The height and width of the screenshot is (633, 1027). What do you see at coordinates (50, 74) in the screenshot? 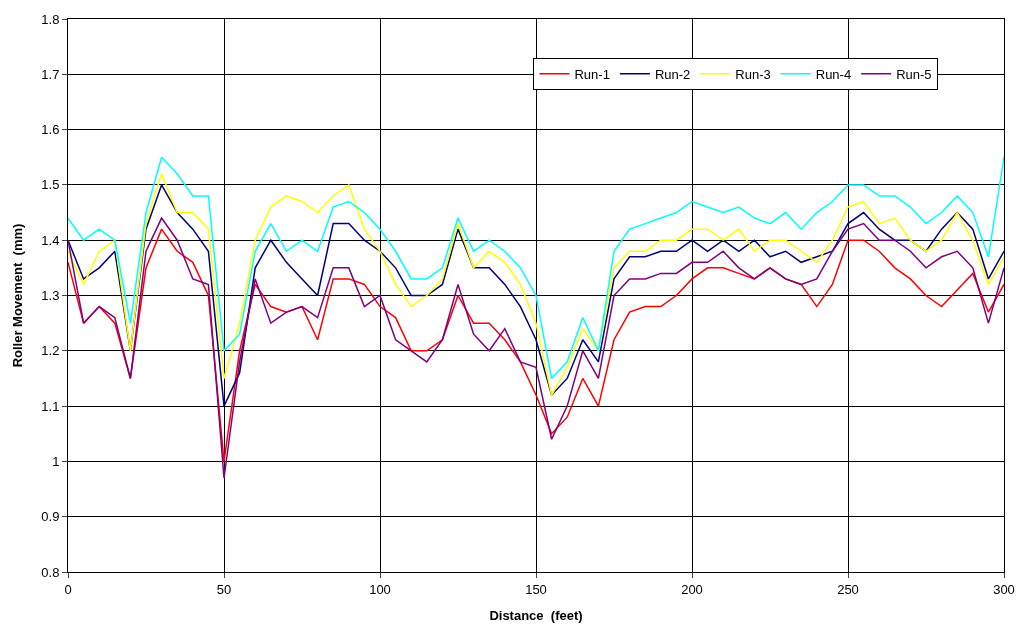
I see `y-tick-label: 1.7` at bounding box center [50, 74].